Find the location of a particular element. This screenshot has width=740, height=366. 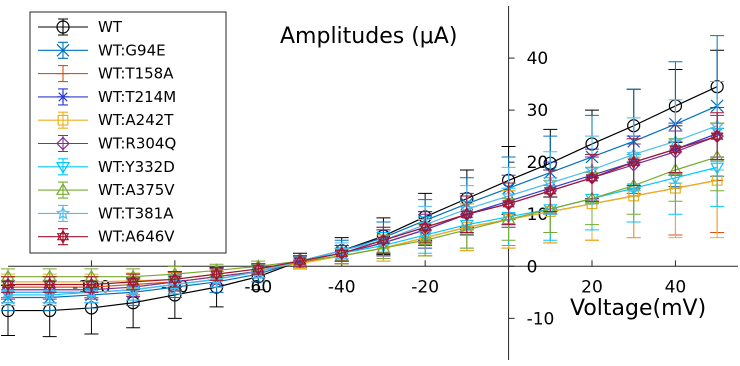

legend-label: WT:Y332D is located at coordinates (136, 167).